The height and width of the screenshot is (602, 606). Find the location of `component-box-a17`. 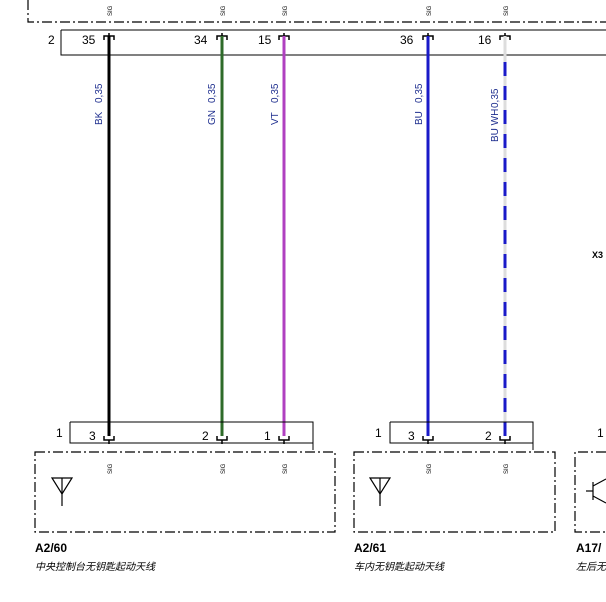

component-box-a17 is located at coordinates (590, 492).